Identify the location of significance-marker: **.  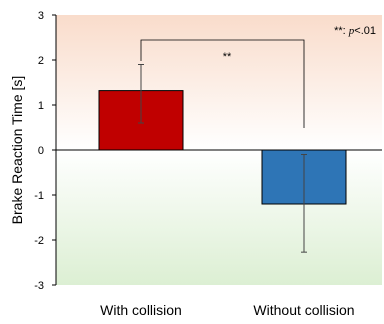
(227, 57).